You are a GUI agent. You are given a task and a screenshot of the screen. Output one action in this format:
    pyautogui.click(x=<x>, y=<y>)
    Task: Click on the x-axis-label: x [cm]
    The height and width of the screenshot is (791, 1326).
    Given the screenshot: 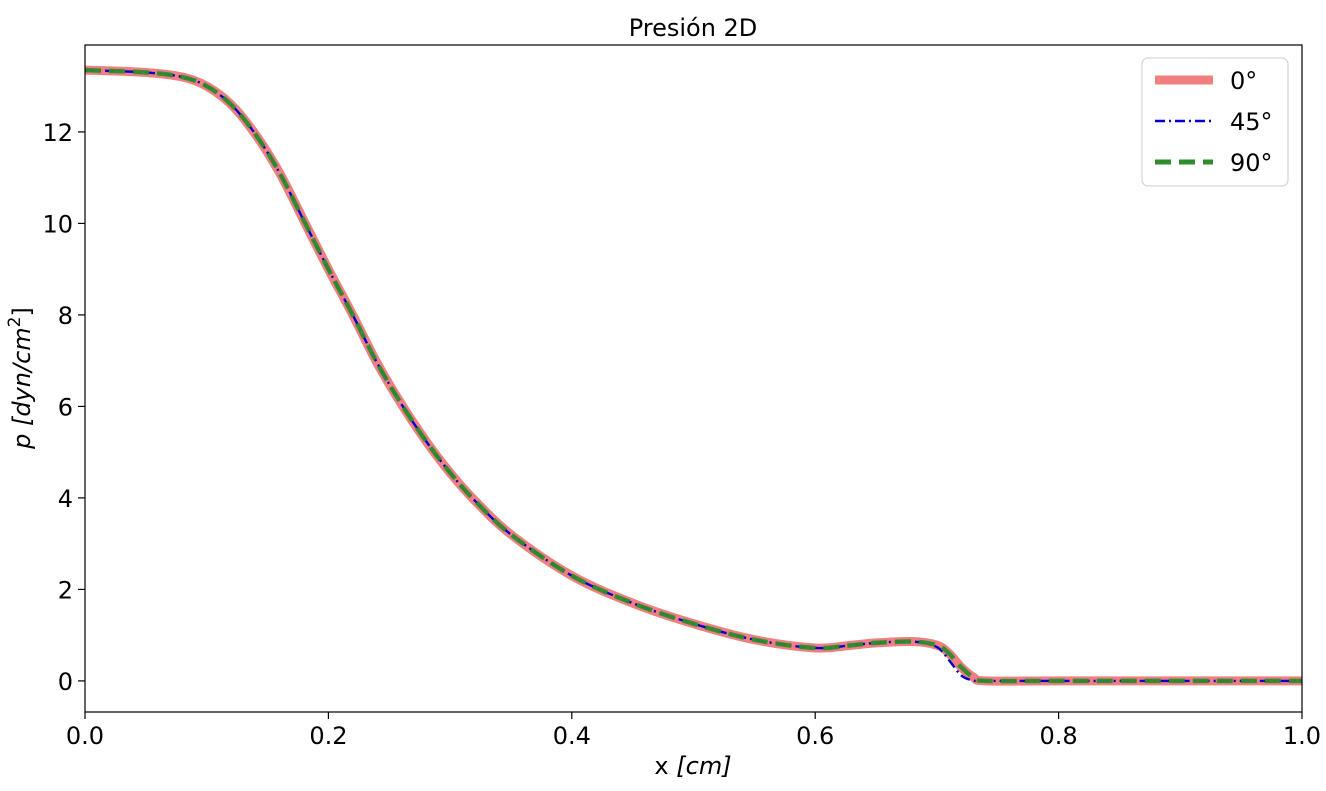 What is the action you would take?
    pyautogui.click(x=692, y=766)
    